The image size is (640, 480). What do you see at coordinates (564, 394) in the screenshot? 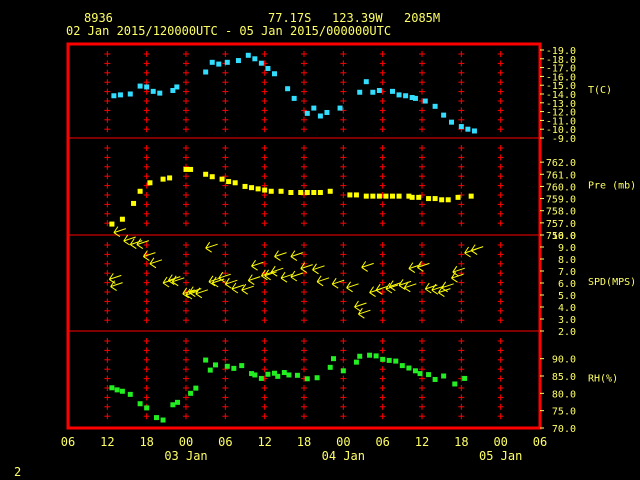
I see `humidity-tick-label: 80.0` at bounding box center [564, 394].